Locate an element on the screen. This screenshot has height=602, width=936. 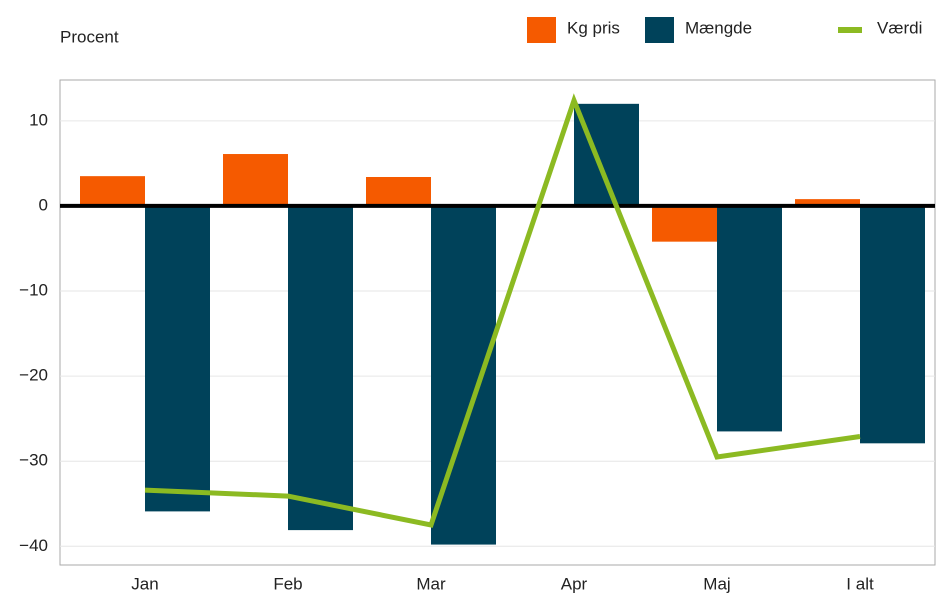
legend-label: Mængde is located at coordinates (718, 27).